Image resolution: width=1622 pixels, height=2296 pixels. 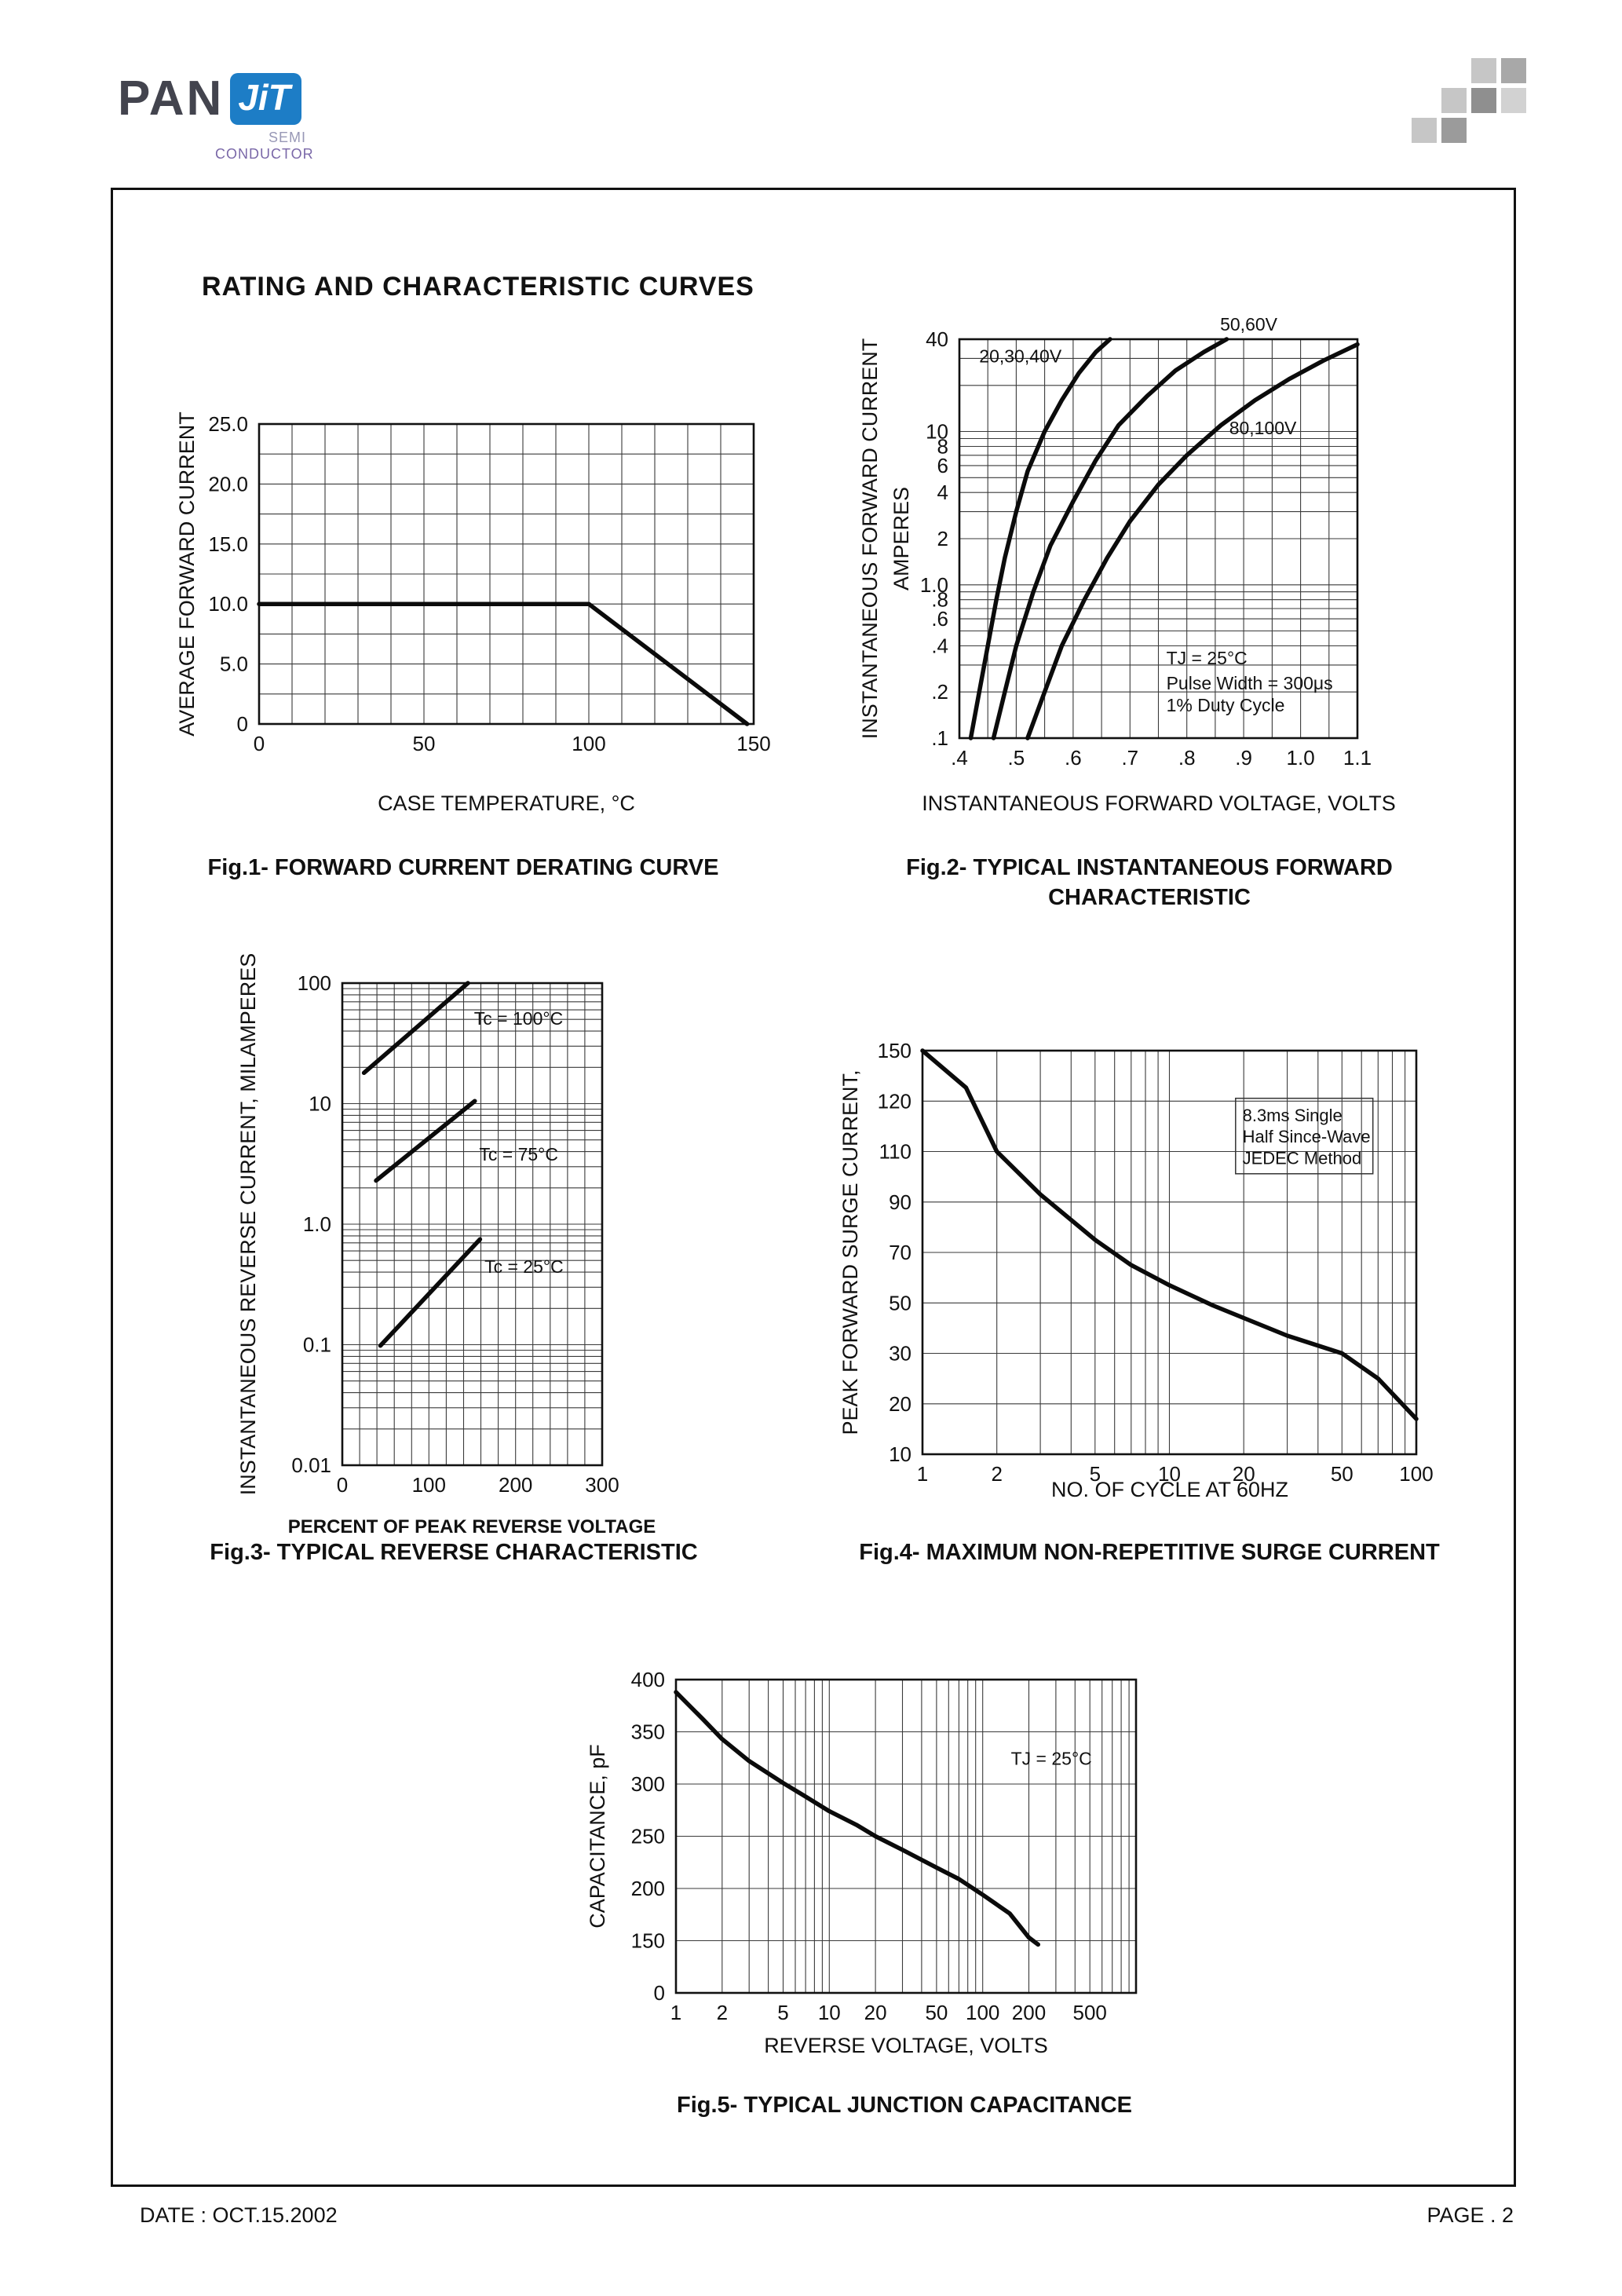 What do you see at coordinates (850, 1252) in the screenshot?
I see `fig4-ytitle: PEAK FORWARD SURGE CURRENT,` at bounding box center [850, 1252].